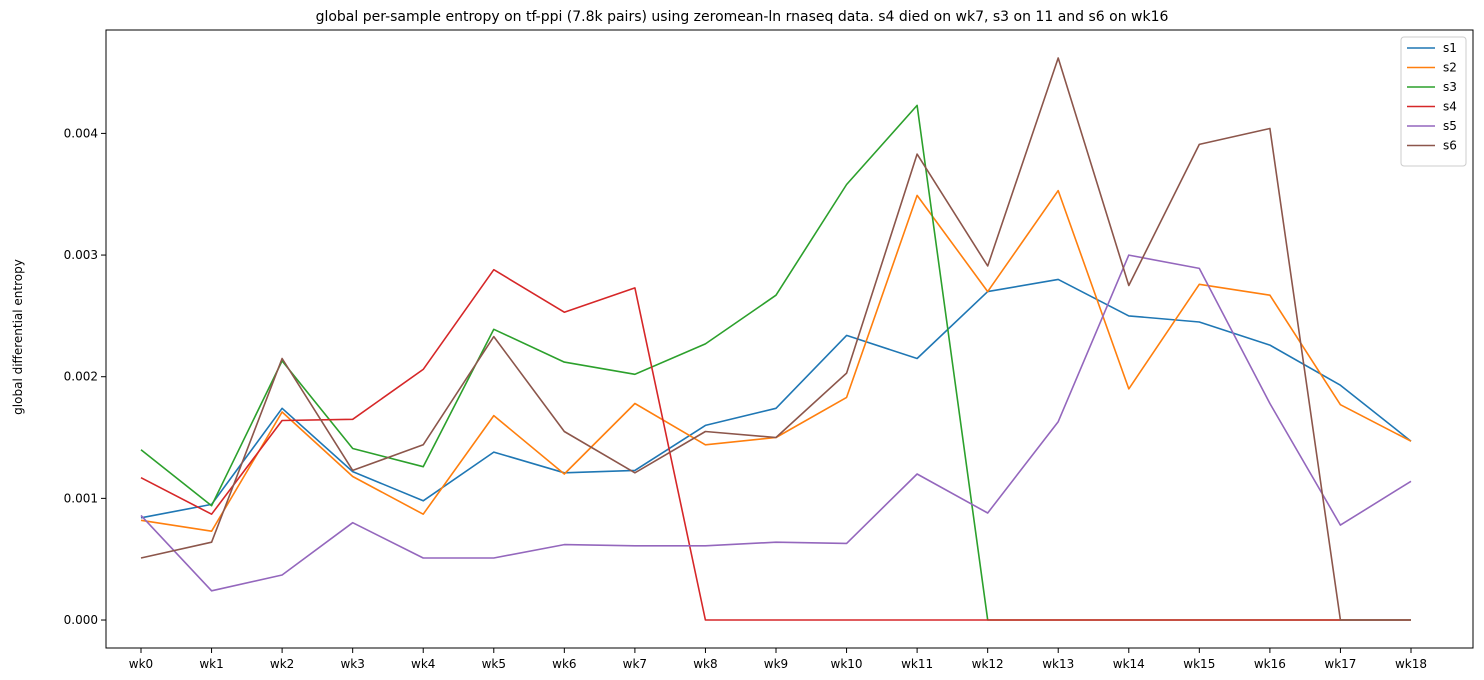 This screenshot has height=680, width=1484. Describe the element at coordinates (81, 133) in the screenshot. I see `y-tick-label: 0.004` at that location.